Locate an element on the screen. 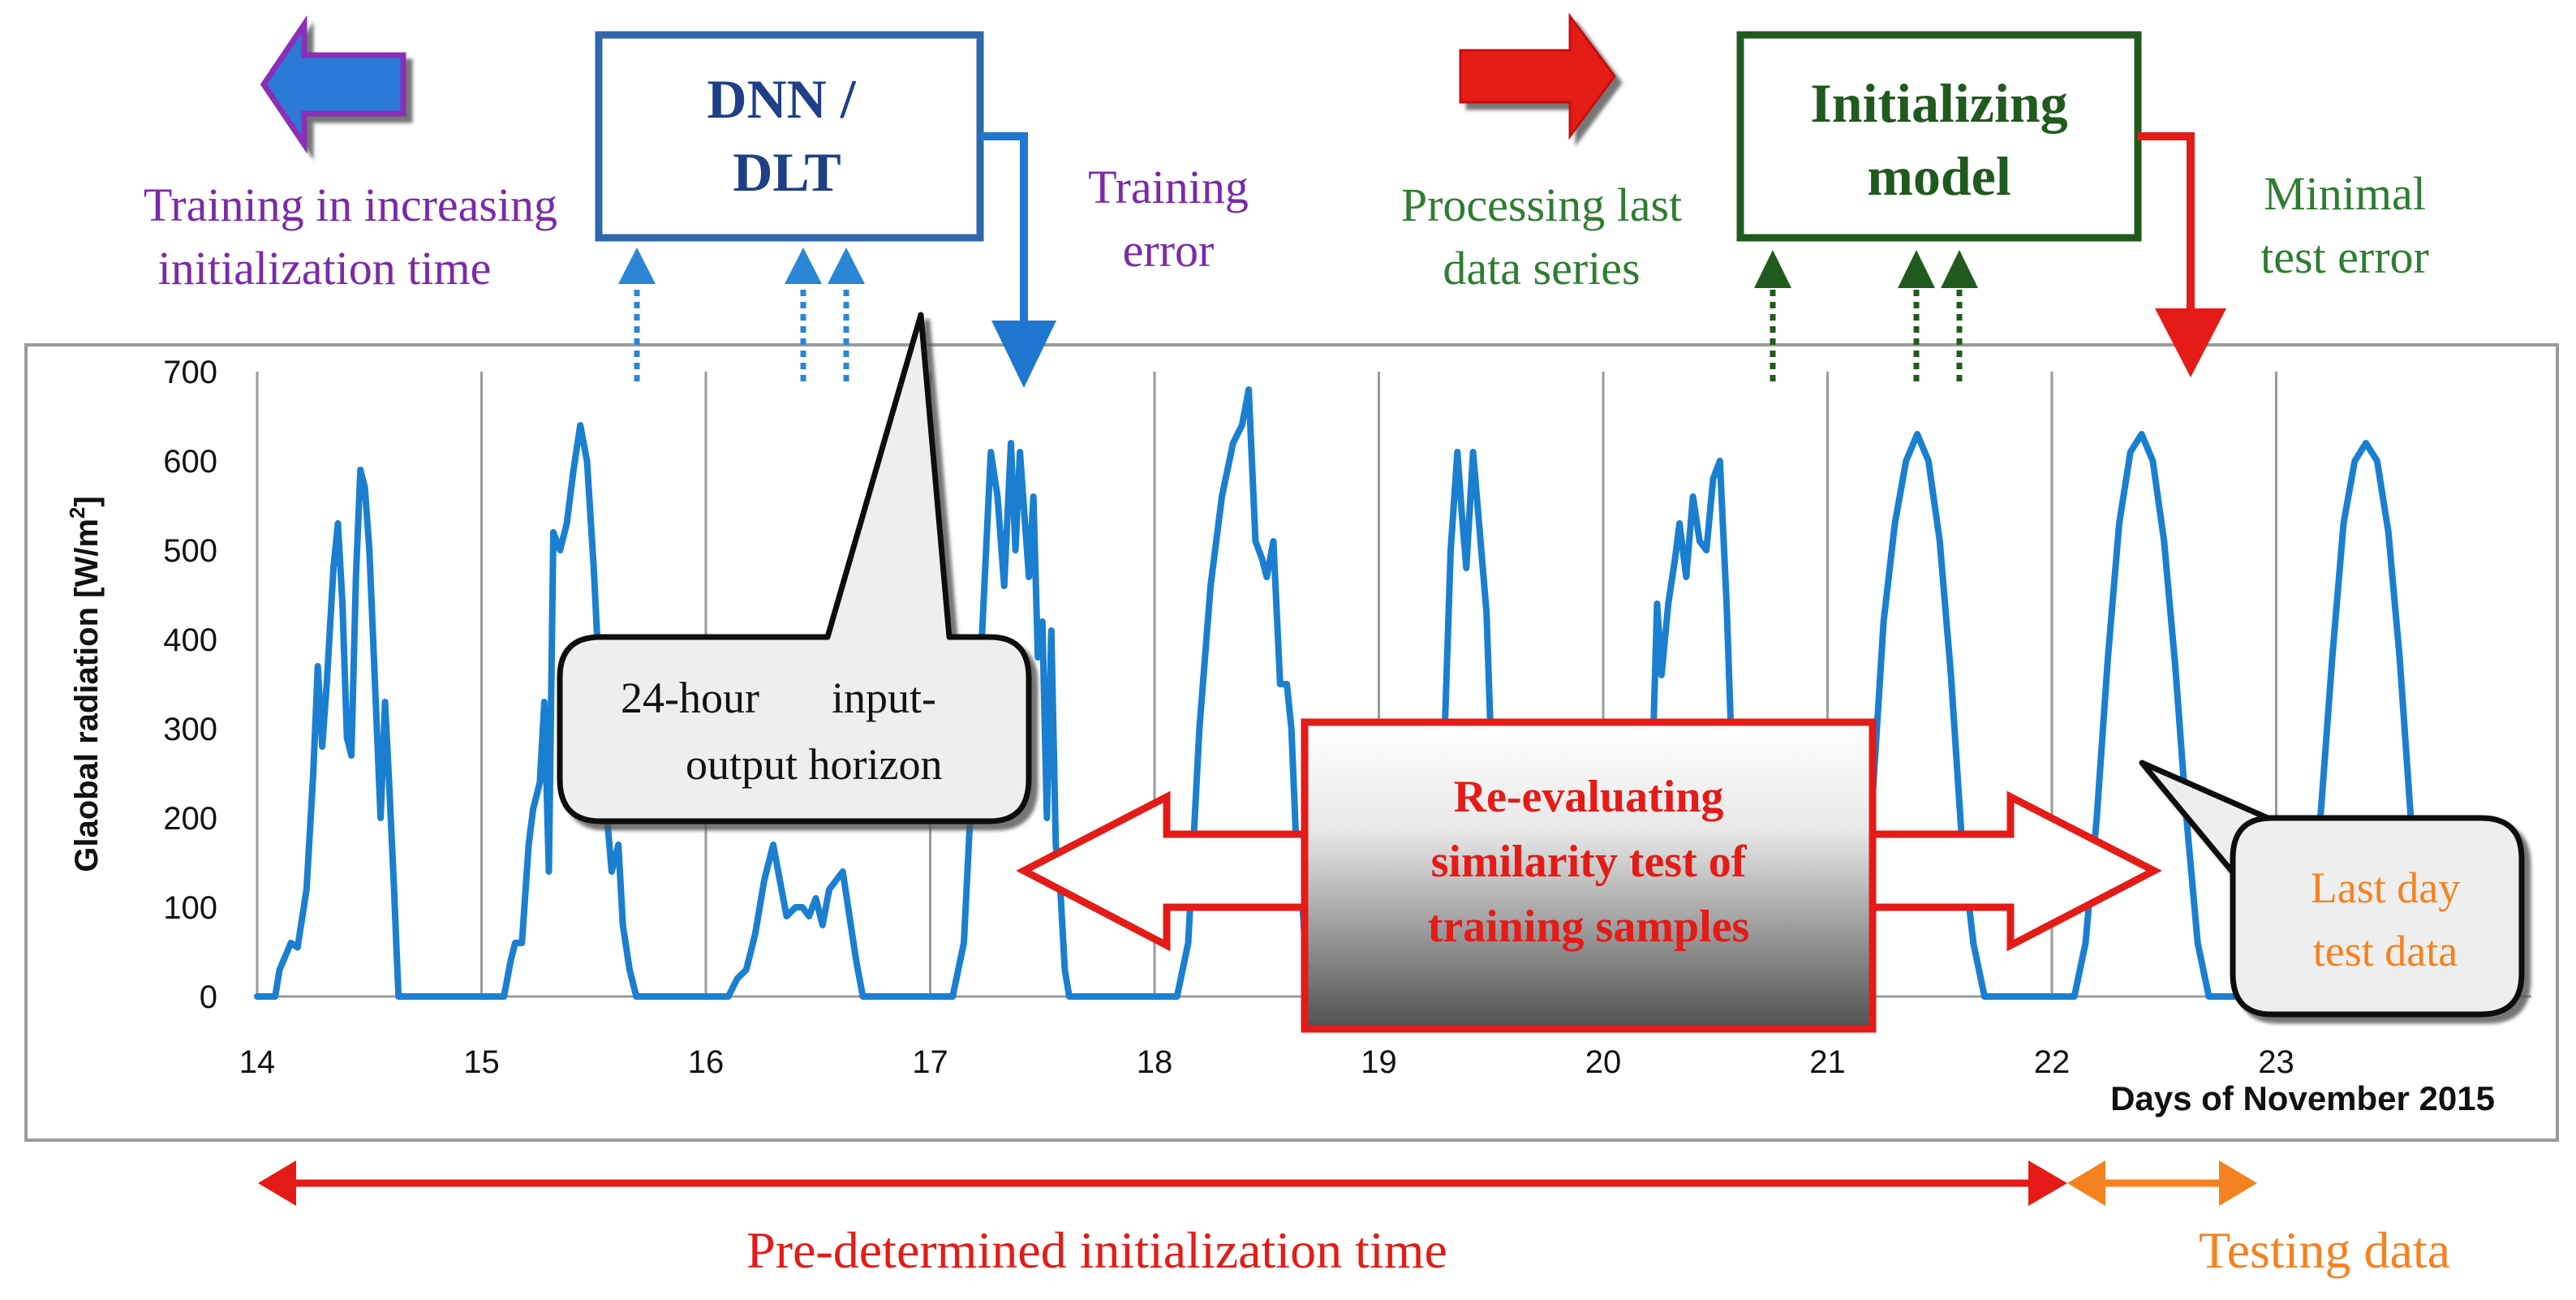 The width and height of the screenshot is (2576, 1300). last-day-line1: Last day is located at coordinates (2385, 887).